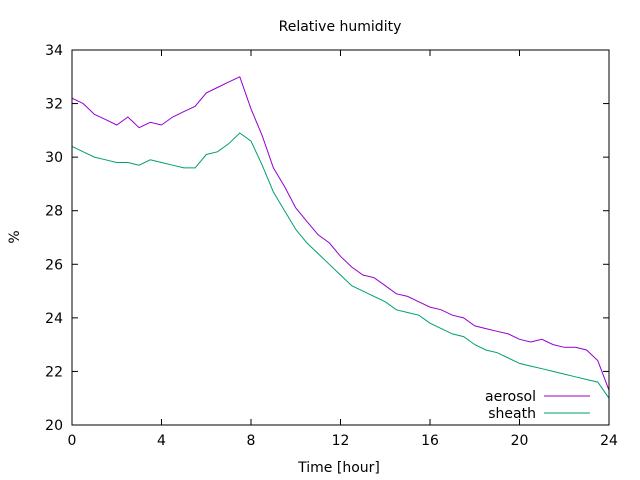 This screenshot has height=480, width=640. I want to click on x-tick-label: 12, so click(341, 441).